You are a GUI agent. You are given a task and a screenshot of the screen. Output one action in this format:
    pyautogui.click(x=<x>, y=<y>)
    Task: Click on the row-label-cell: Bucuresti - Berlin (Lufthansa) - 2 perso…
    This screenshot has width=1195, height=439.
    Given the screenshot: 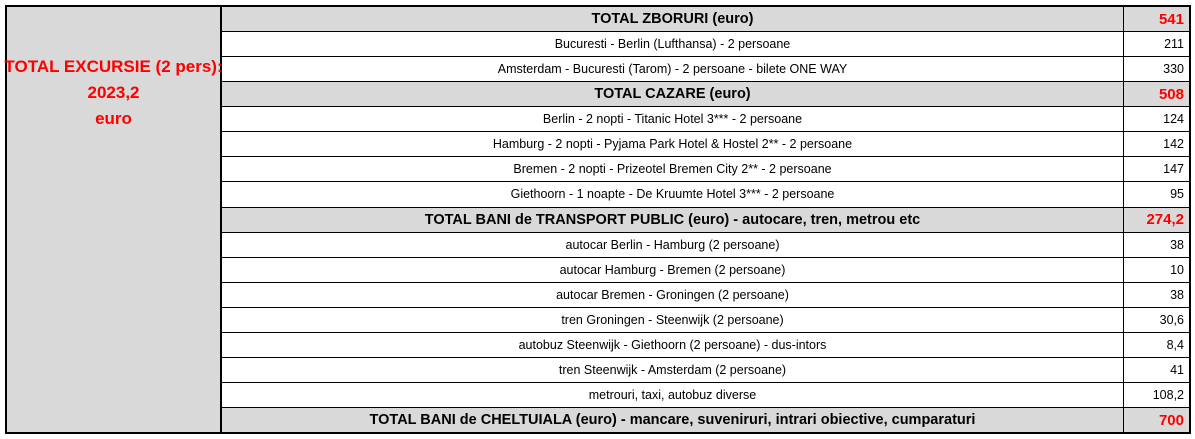 What is the action you would take?
    pyautogui.click(x=672, y=44)
    